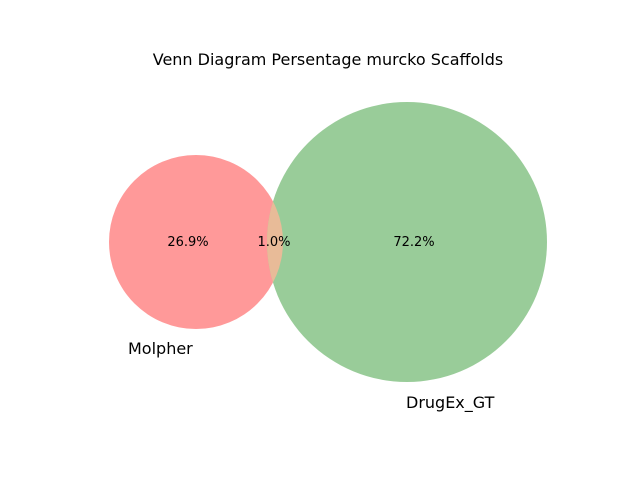  What do you see at coordinates (450, 403) in the screenshot?
I see `drugex-gt-label: DrugEx_GT` at bounding box center [450, 403].